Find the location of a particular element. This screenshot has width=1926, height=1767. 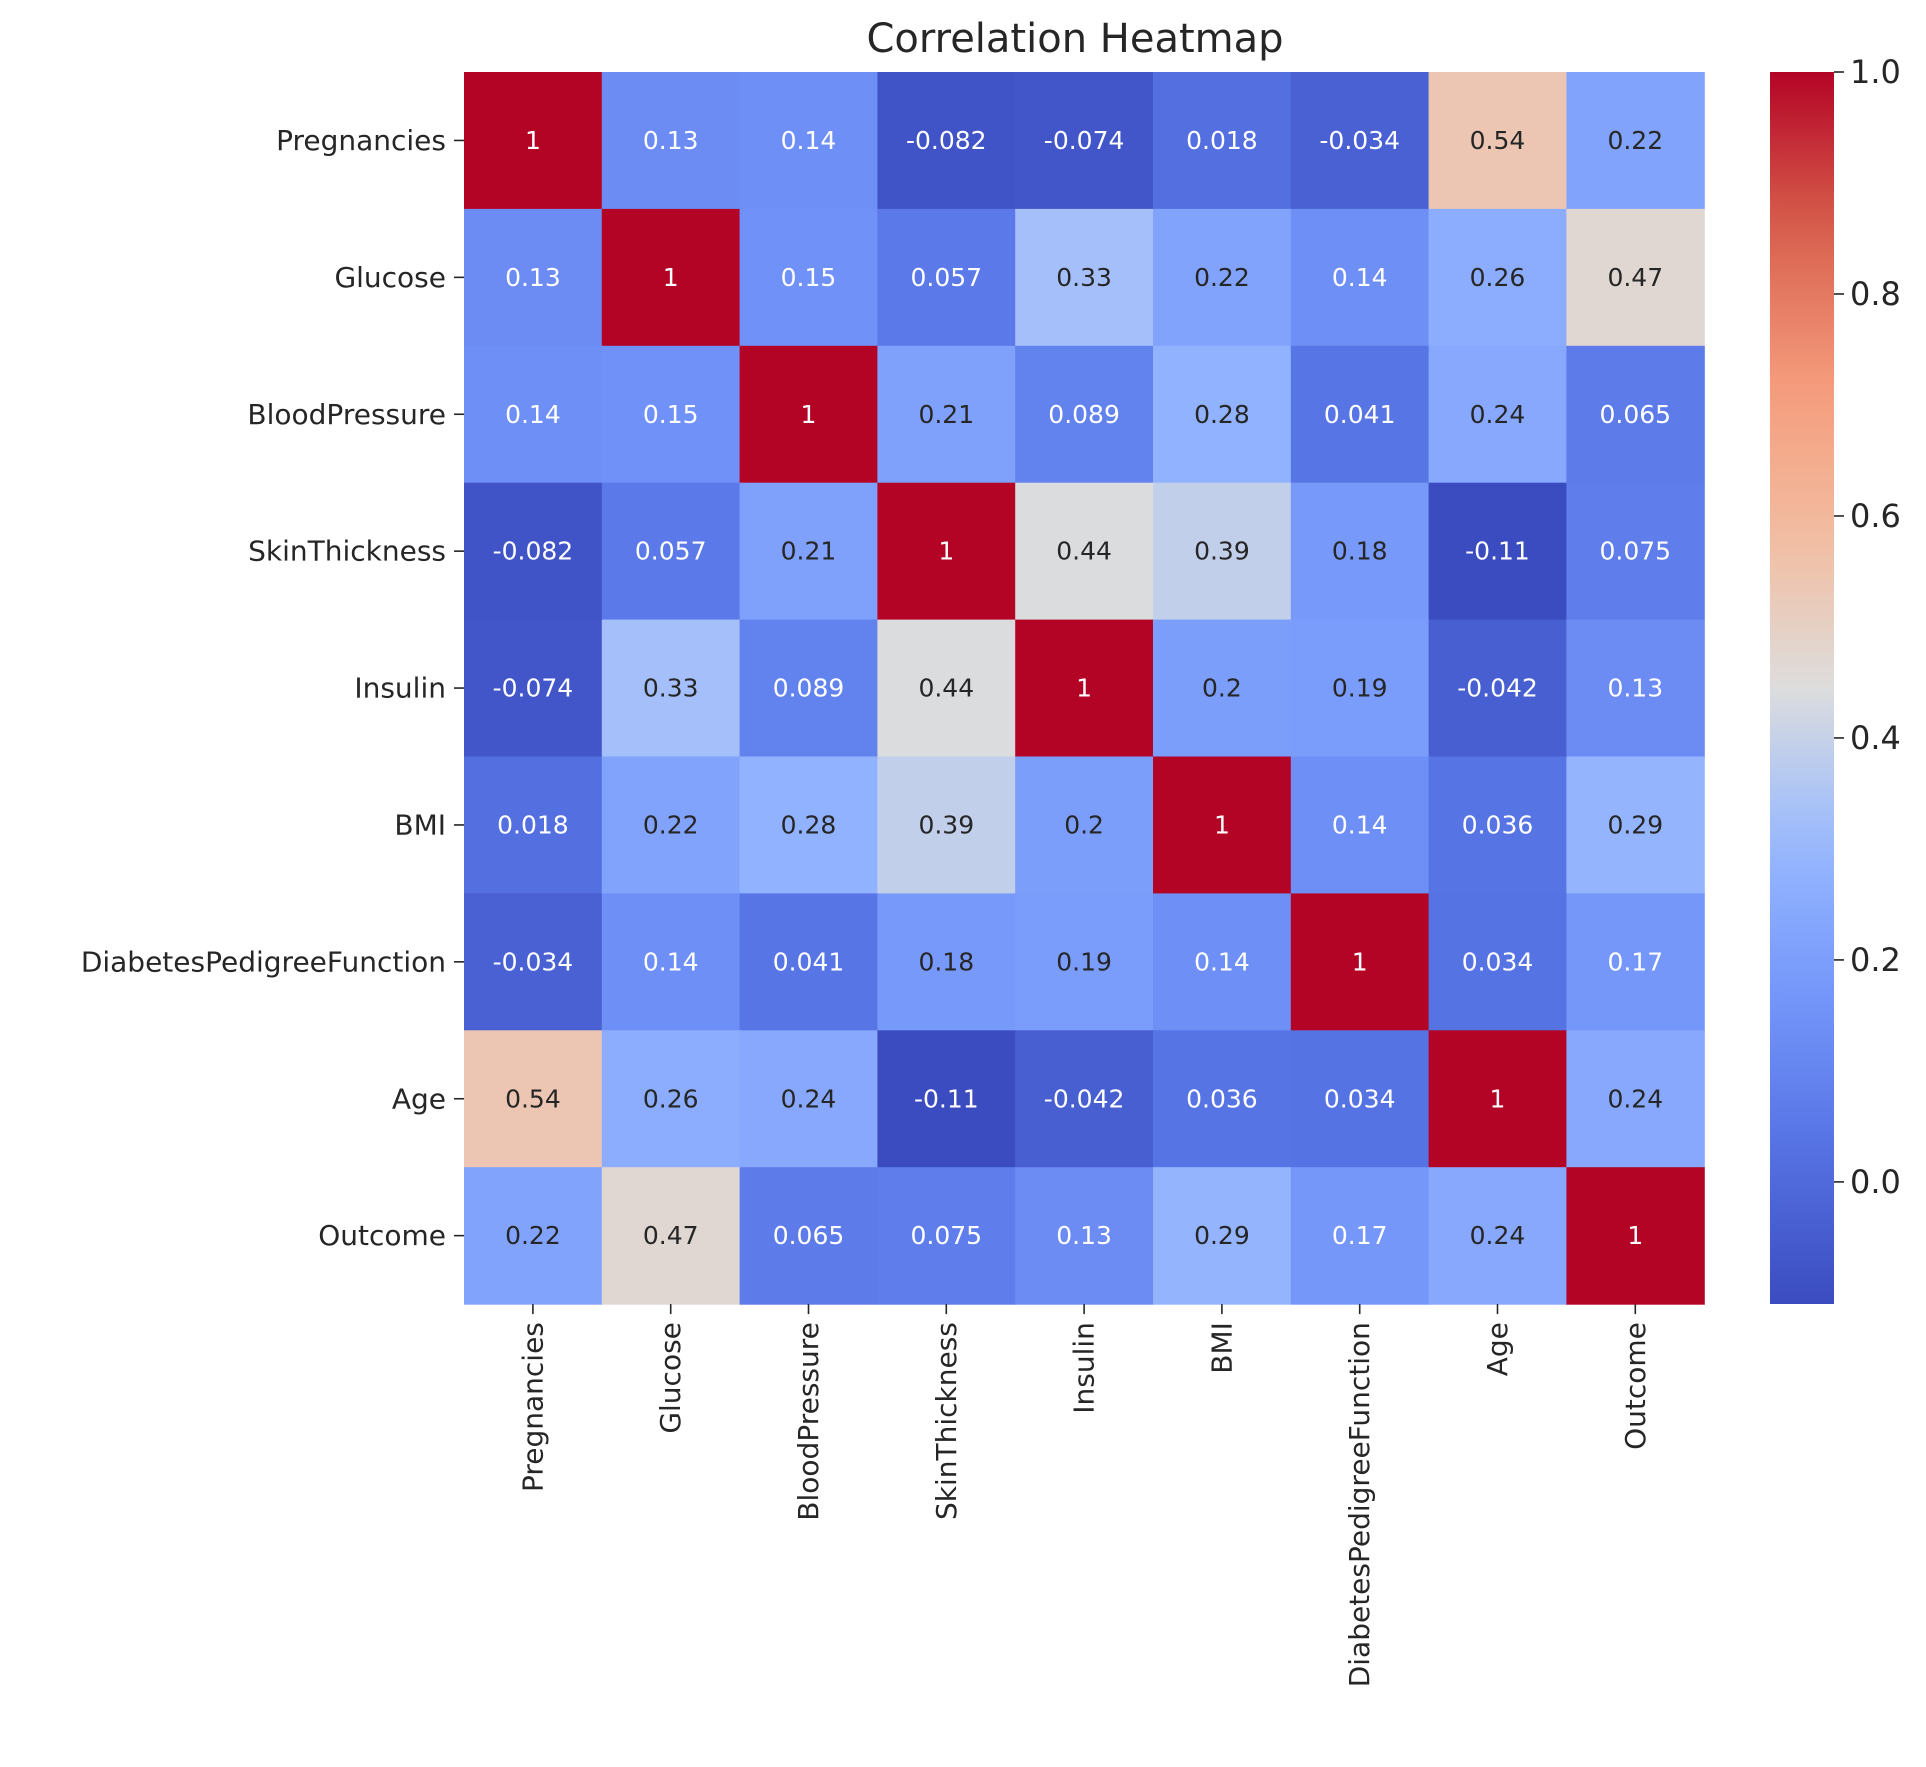

y-tick-label: Outcome is located at coordinates (382, 1235).